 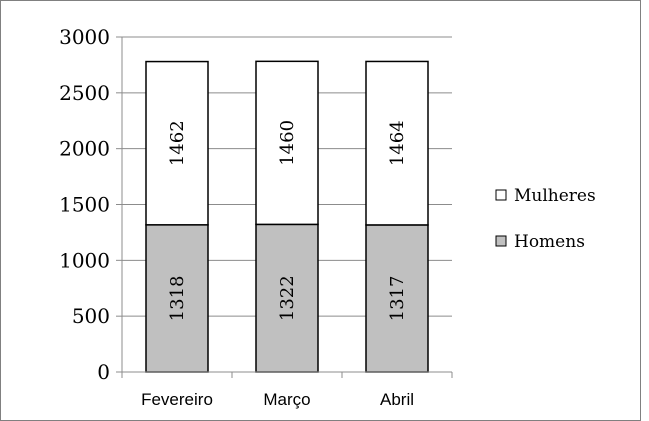 I want to click on data-label: 1317, so click(x=397, y=299).